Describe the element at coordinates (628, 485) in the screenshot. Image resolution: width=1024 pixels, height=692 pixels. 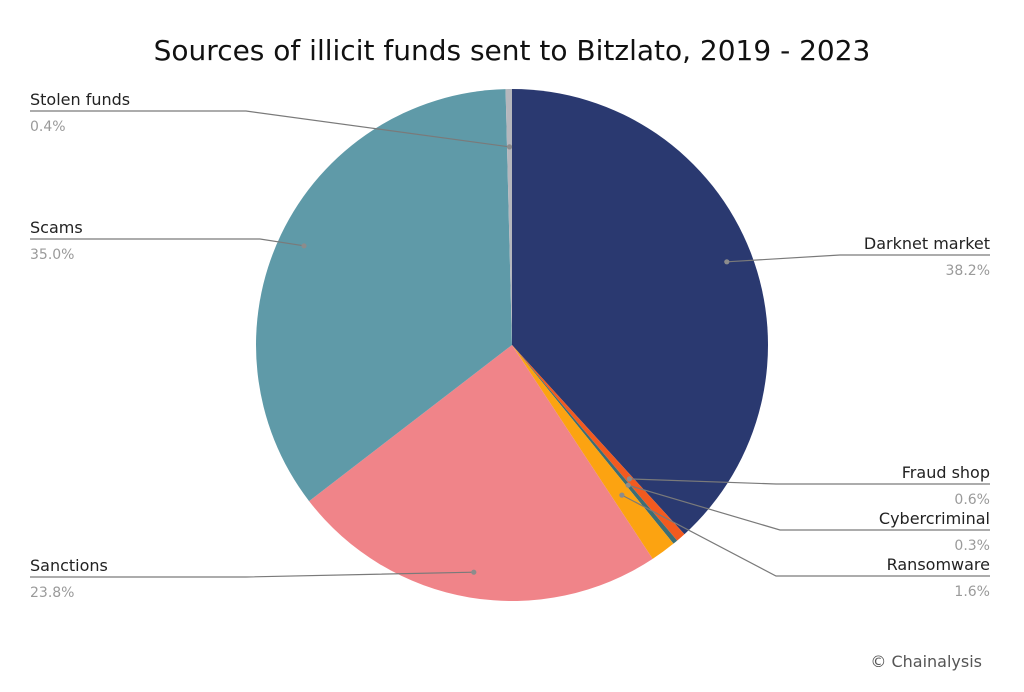
I see `leader-dot-cybercriminal` at that location.